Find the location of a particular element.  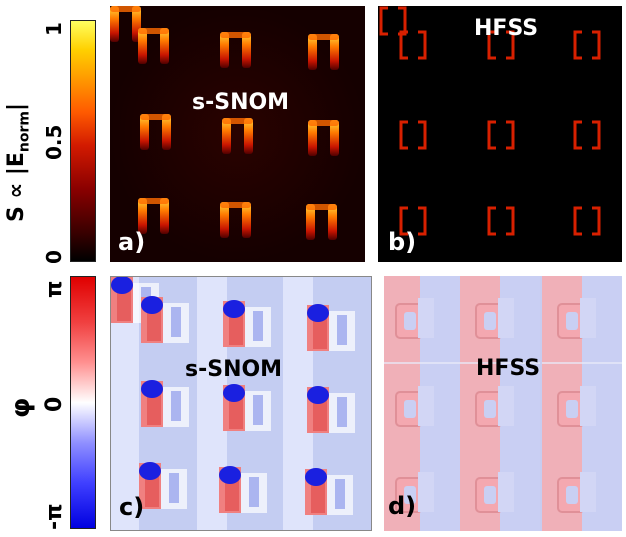

amplitude-axis-label: S ∝ |Enorm| is located at coordinates (18, 162).